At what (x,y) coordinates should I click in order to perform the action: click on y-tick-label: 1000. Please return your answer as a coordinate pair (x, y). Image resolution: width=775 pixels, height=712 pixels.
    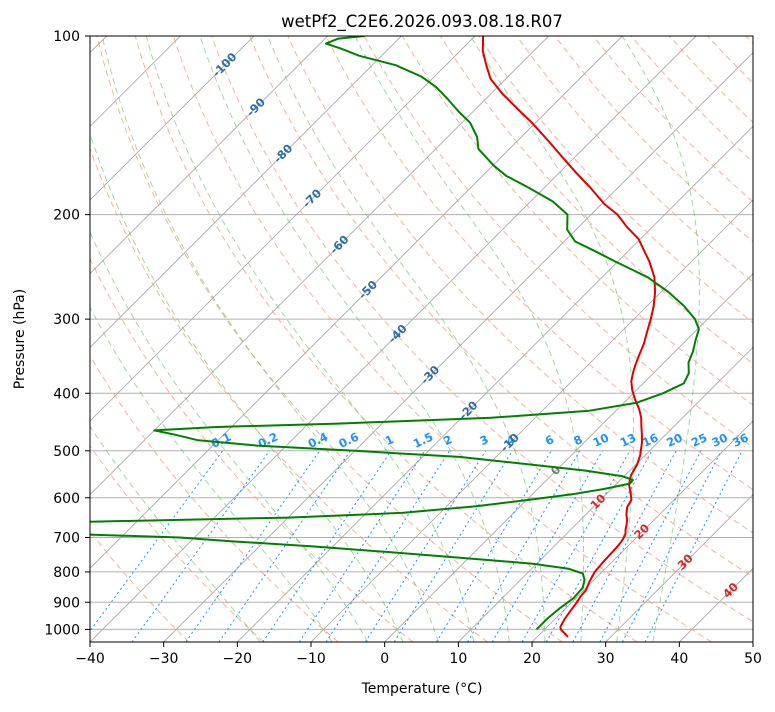
    Looking at the image, I should click on (62, 630).